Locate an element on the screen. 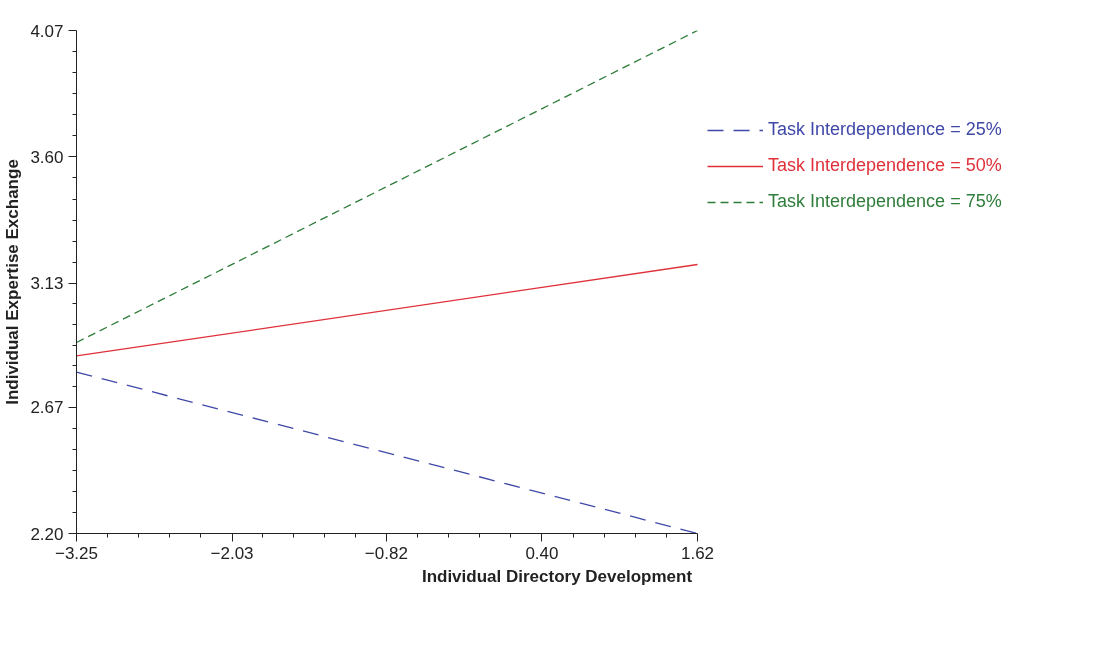 Image resolution: width=1112 pixels, height=648 pixels. y-tick-label: 3.13 is located at coordinates (47, 284).